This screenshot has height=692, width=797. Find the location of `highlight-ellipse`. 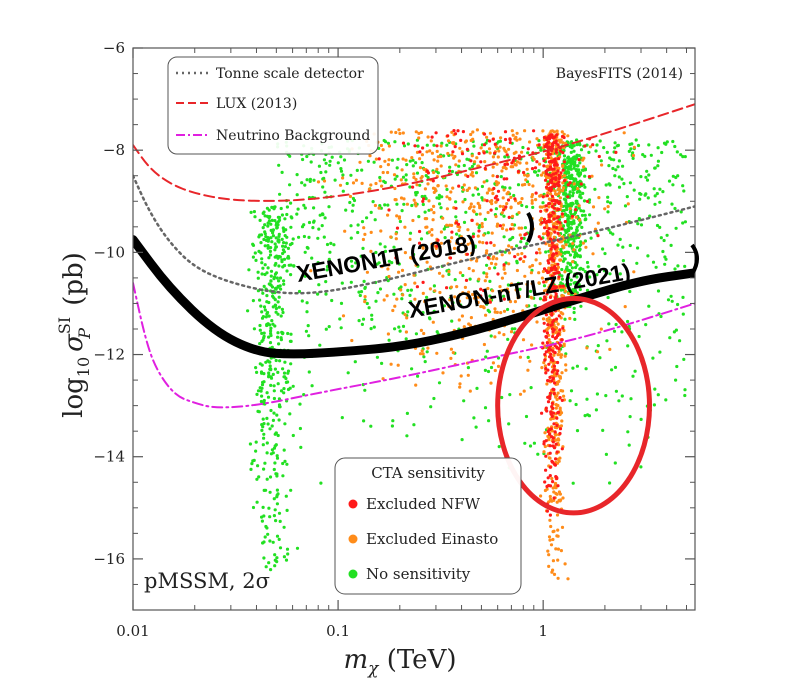

highlight-ellipse is located at coordinates (574, 405).